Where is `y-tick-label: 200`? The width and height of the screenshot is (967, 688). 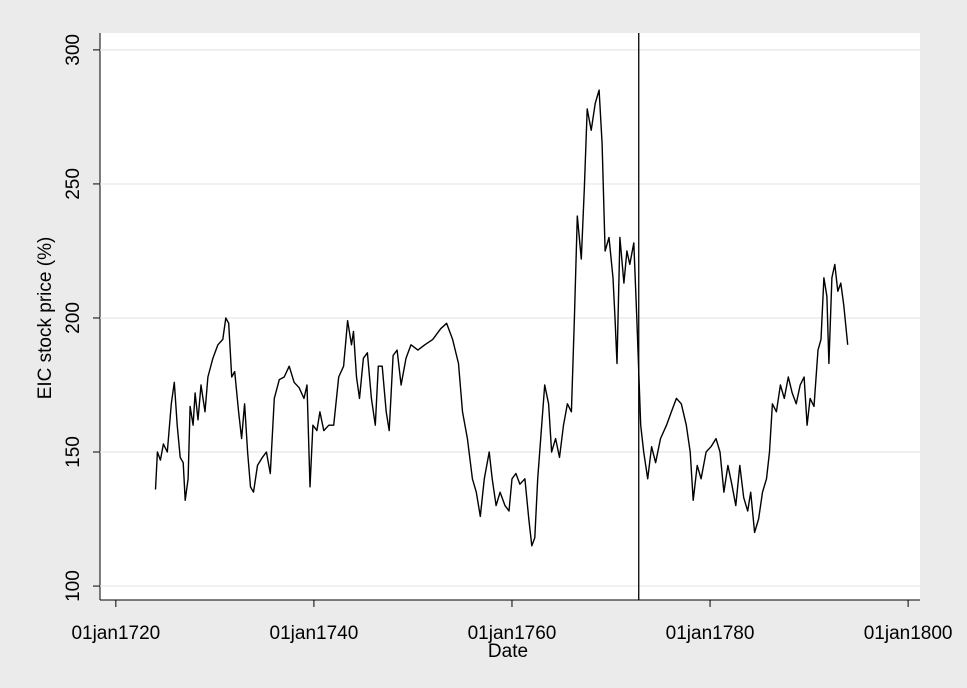
y-tick-label: 200 is located at coordinates (73, 318).